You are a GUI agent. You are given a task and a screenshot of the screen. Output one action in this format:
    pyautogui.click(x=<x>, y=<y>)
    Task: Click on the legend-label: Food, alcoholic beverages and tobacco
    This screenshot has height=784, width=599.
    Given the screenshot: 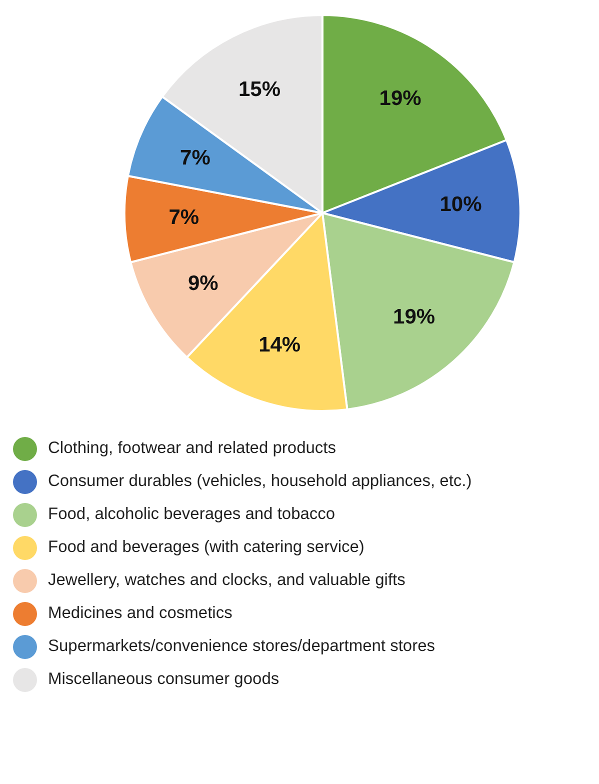 What is the action you would take?
    pyautogui.click(x=192, y=514)
    